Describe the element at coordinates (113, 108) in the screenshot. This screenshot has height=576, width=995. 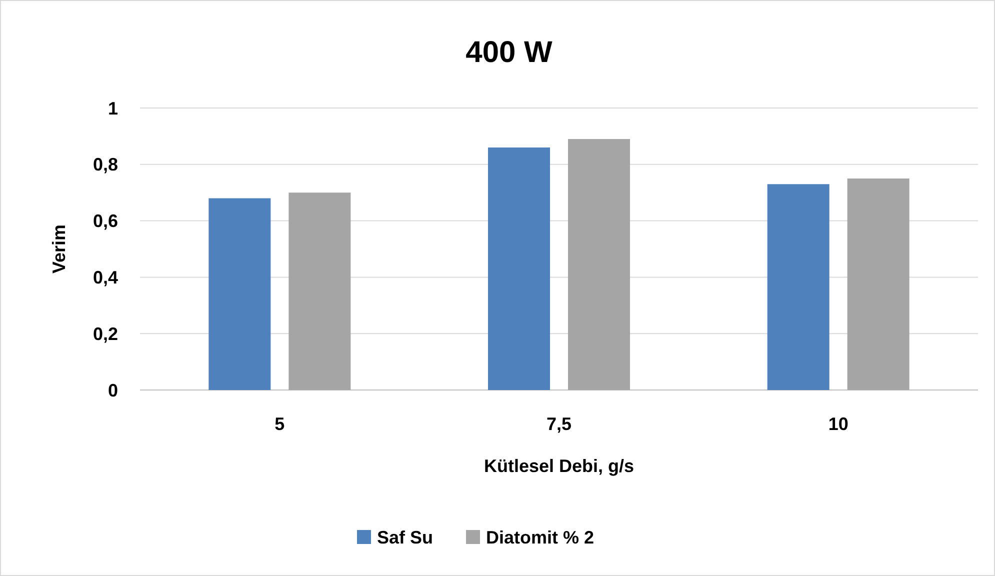
I see `y-tick-label: 1` at that location.